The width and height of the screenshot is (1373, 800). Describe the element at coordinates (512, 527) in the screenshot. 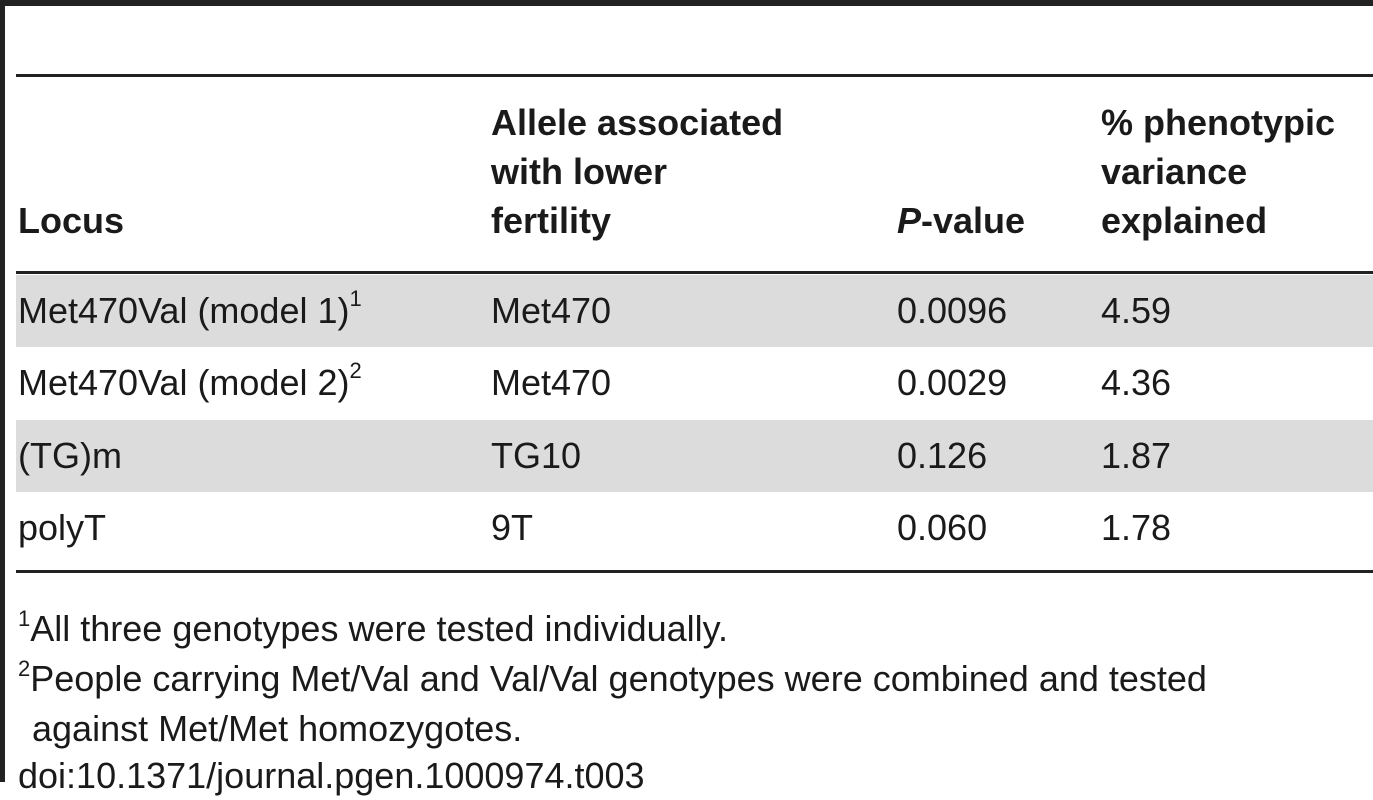

I see `cell-allele: 9T` at that location.